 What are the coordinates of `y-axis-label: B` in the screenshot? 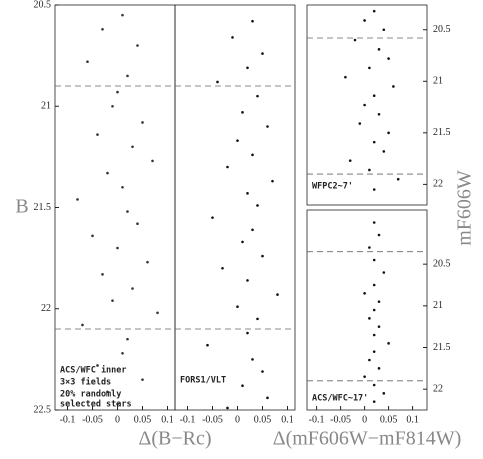 It's located at (21, 207).